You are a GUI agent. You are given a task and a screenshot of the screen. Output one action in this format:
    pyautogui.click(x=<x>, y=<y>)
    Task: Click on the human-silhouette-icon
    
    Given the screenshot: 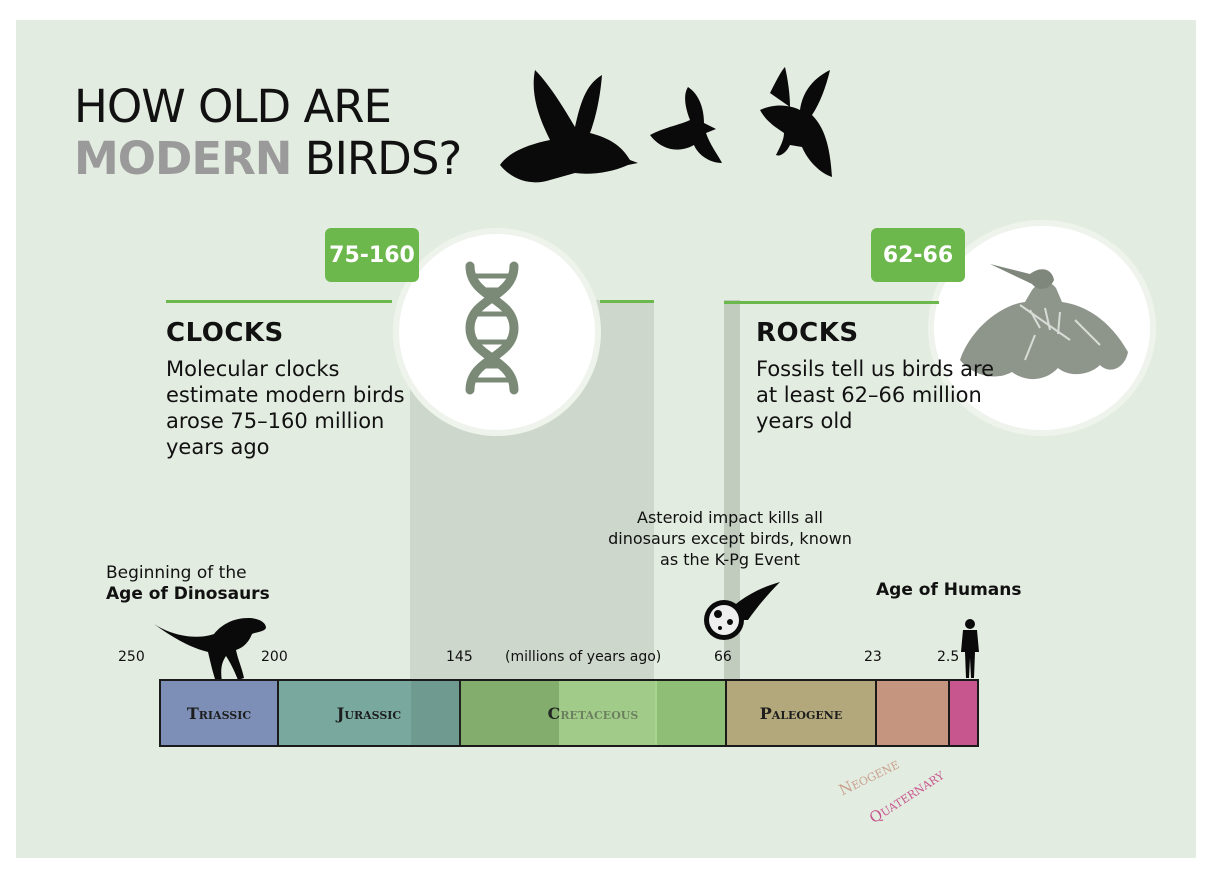 What is the action you would take?
    pyautogui.click(x=970, y=648)
    